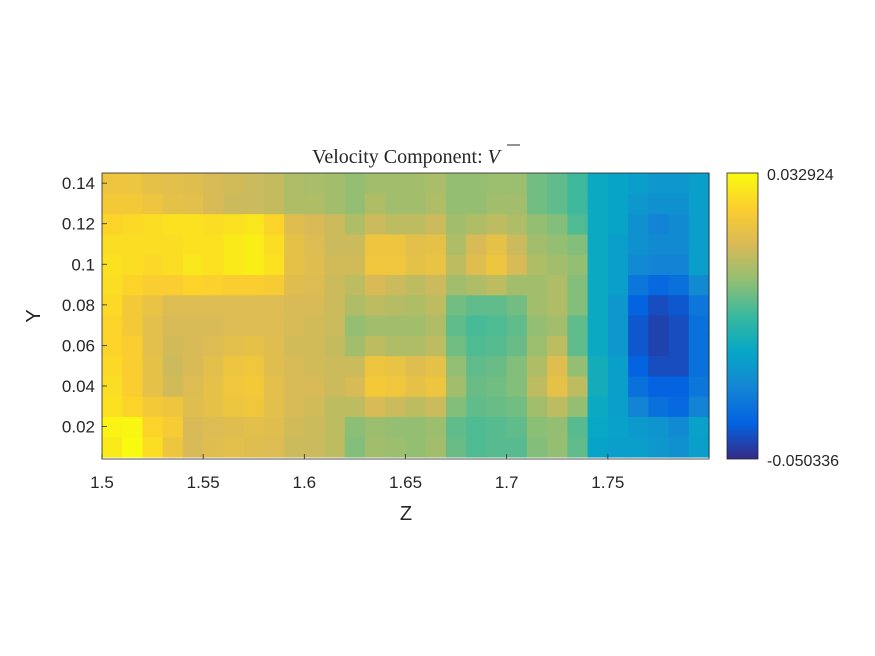  Describe the element at coordinates (803, 461) in the screenshot. I see `colorbar-min-label: -0.050336` at that location.